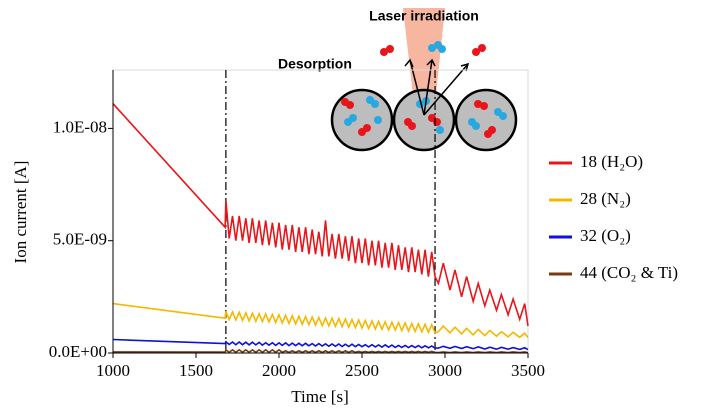 This screenshot has width=726, height=412. Describe the element at coordinates (605, 235) in the screenshot. I see `legend-label: 32 (O₂)` at that location.